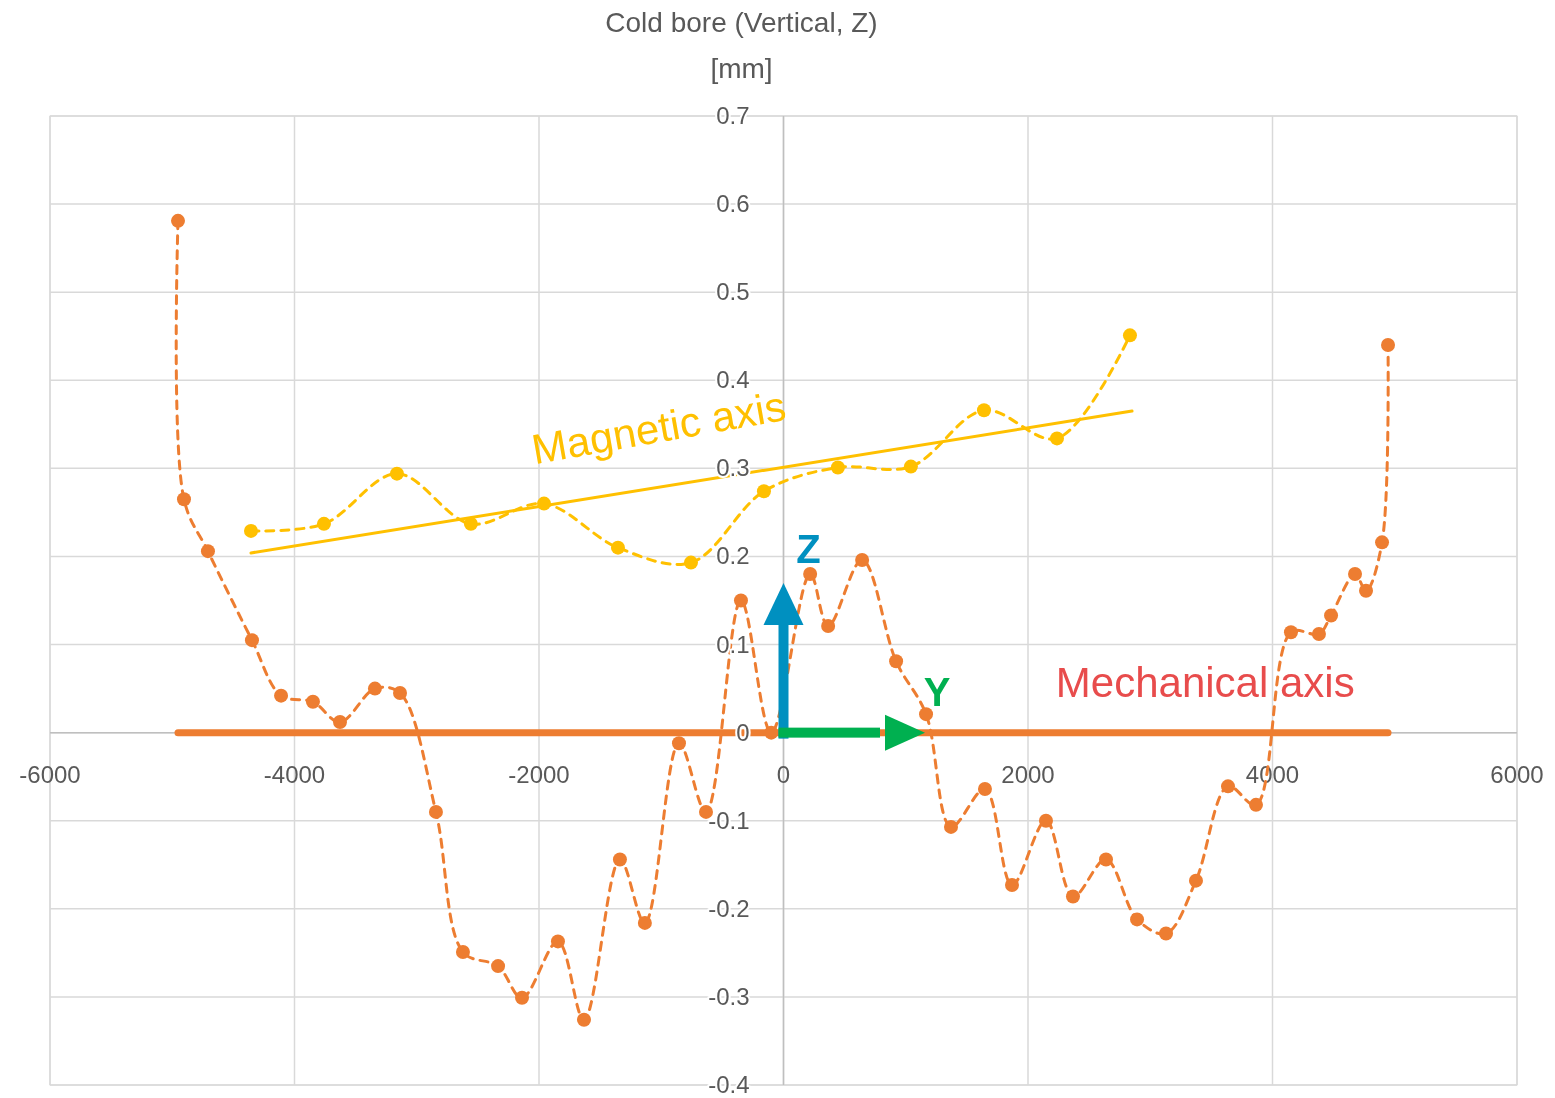 The image size is (1555, 1098). I want to click on annotation: Y, so click(937, 692).